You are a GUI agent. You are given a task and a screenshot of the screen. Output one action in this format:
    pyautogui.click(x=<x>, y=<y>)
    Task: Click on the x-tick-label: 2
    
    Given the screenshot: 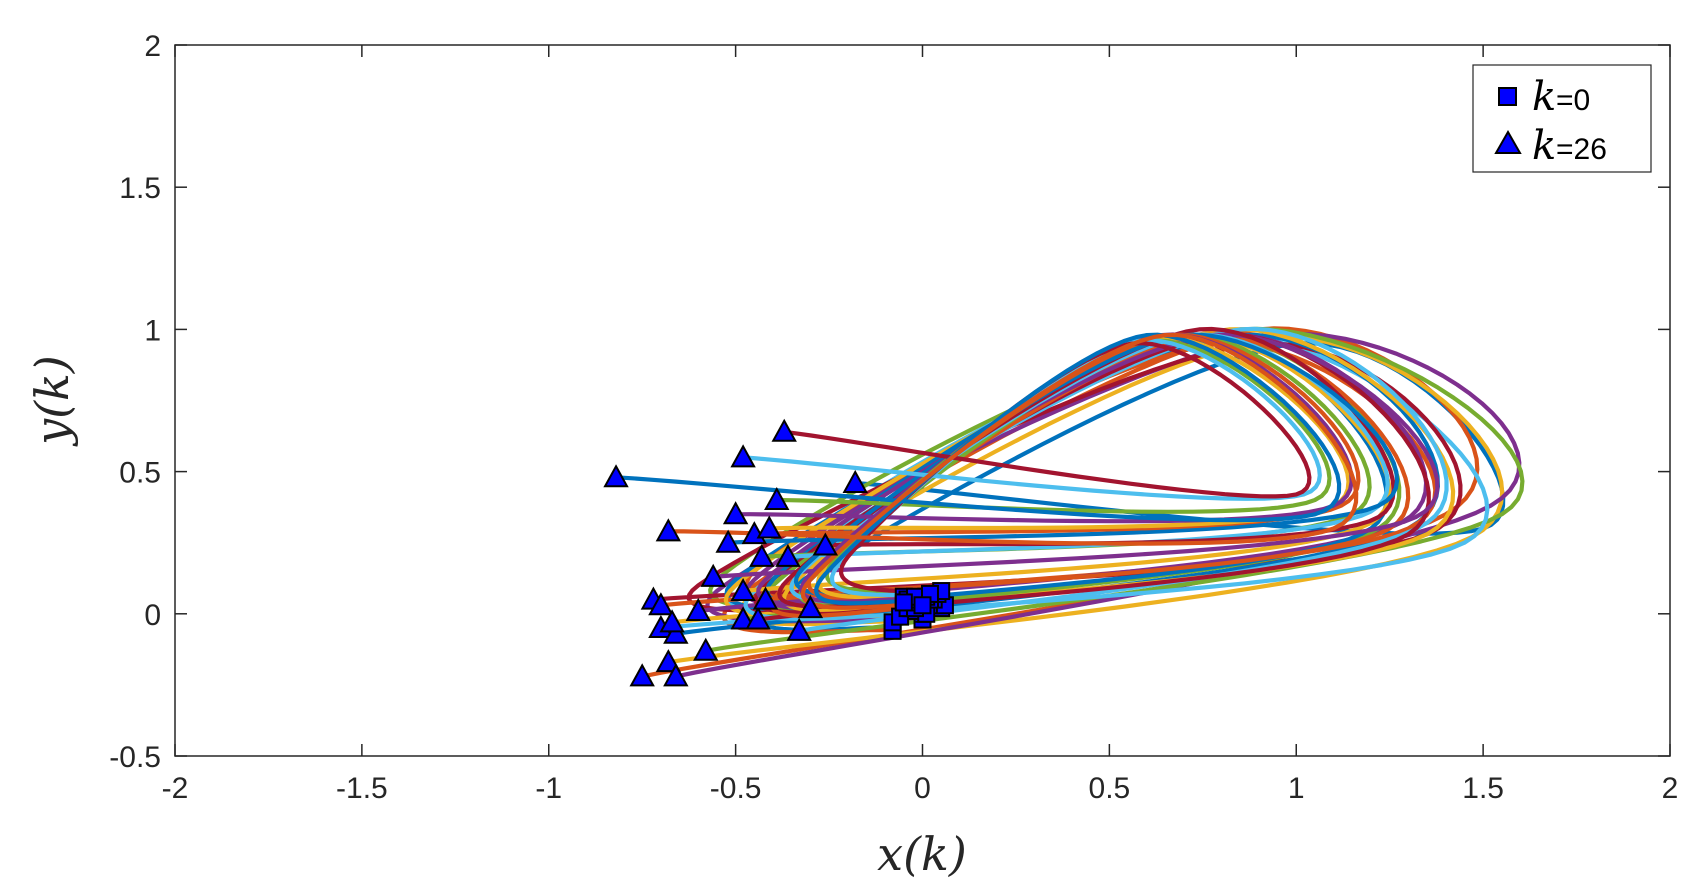 What is the action you would take?
    pyautogui.click(x=1670, y=788)
    